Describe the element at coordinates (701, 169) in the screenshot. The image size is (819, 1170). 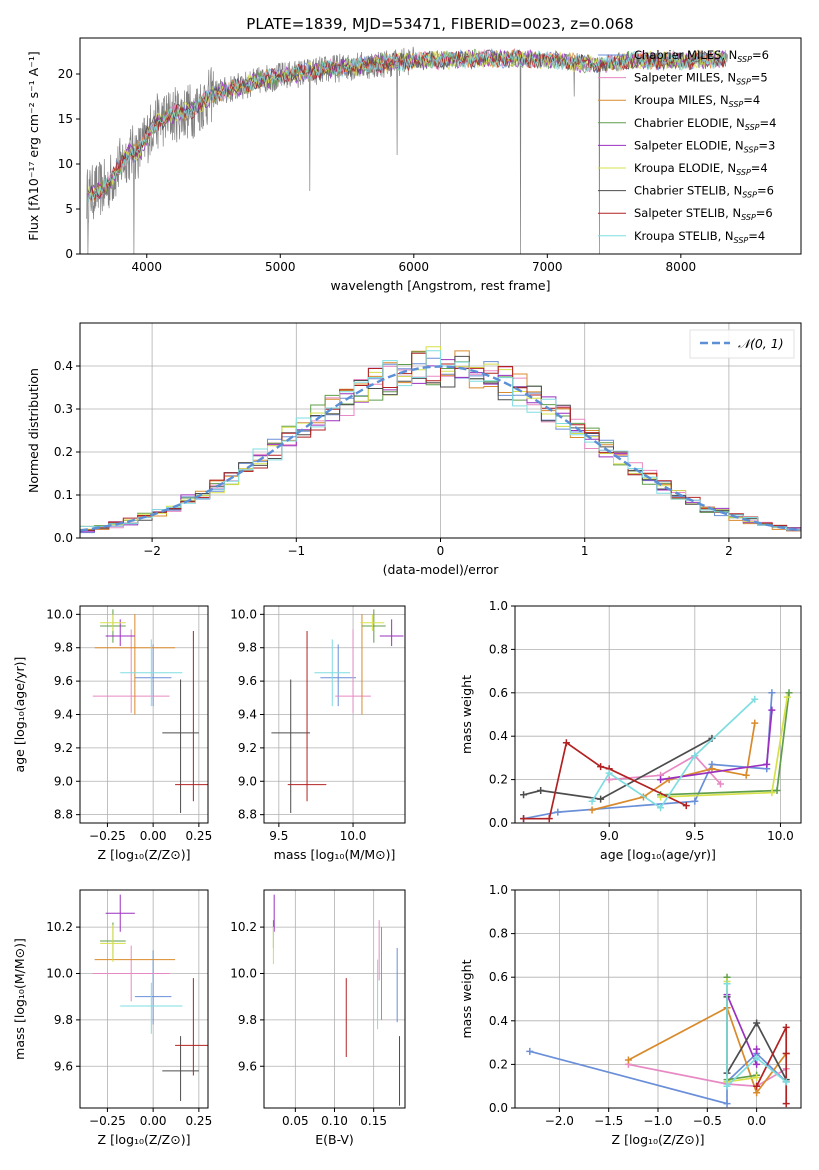
I see `legend-entry-kroupa-elodie: Kroupa ELODIE, NSSP=4` at that location.